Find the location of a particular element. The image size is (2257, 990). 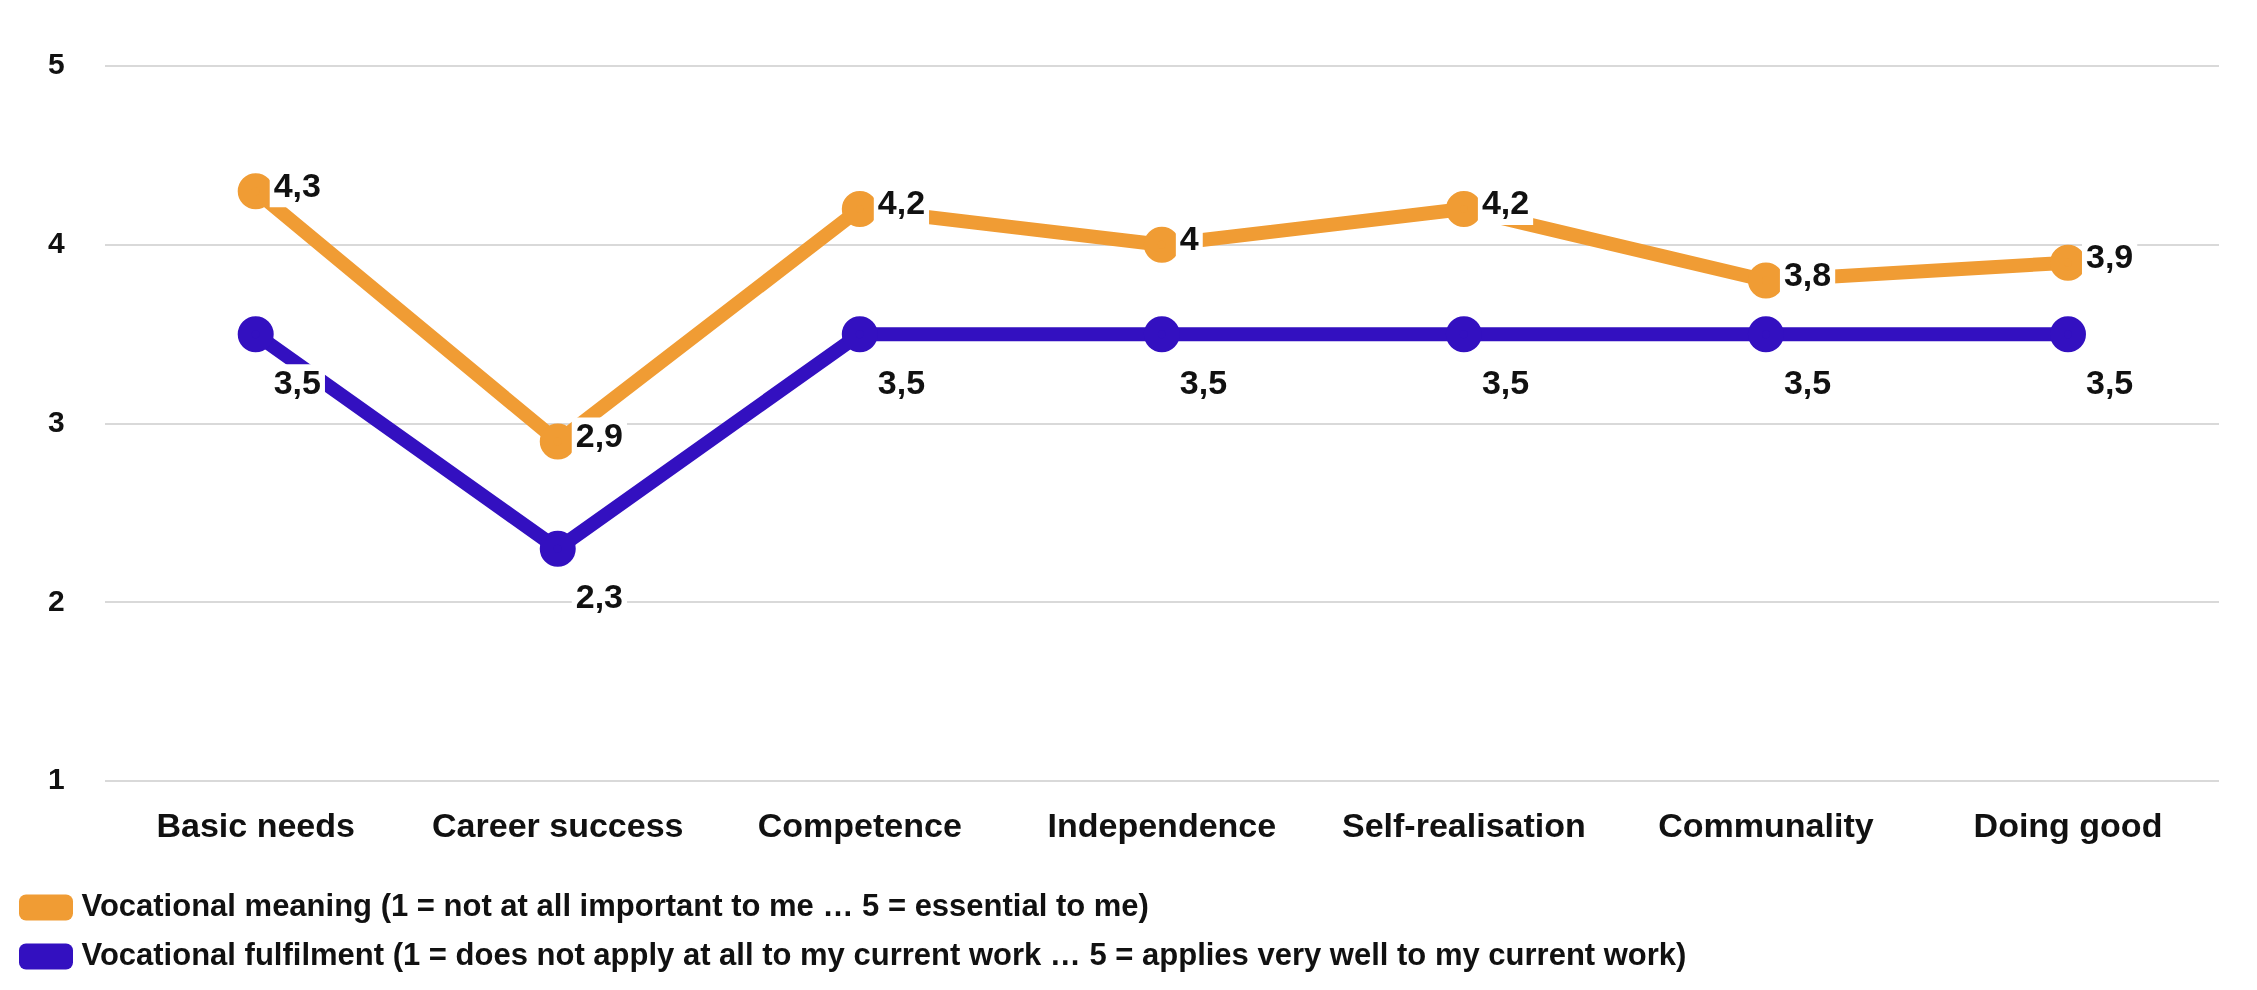

legend-label: Vocational fulfilment (1 = does not apply at all to my current work … 5 = applies very well to my current work) is located at coordinates (884, 955).